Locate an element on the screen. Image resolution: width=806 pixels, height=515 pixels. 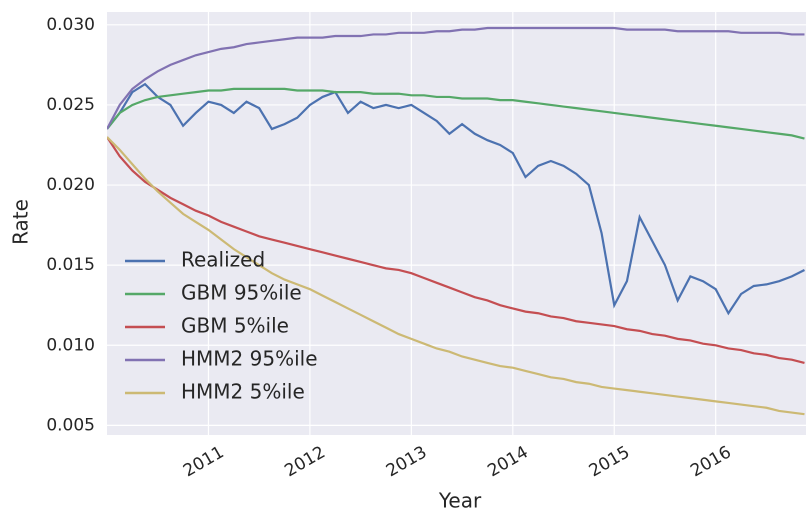
x-tick-label: 2016 is located at coordinates (710, 461).